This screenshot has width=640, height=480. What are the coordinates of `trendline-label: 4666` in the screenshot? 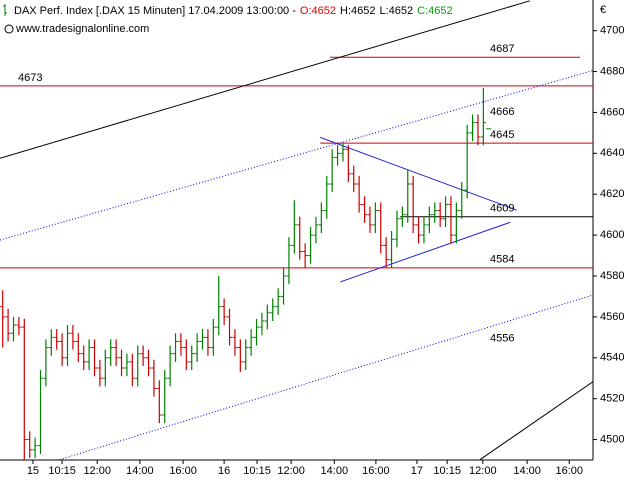 It's located at (502, 112).